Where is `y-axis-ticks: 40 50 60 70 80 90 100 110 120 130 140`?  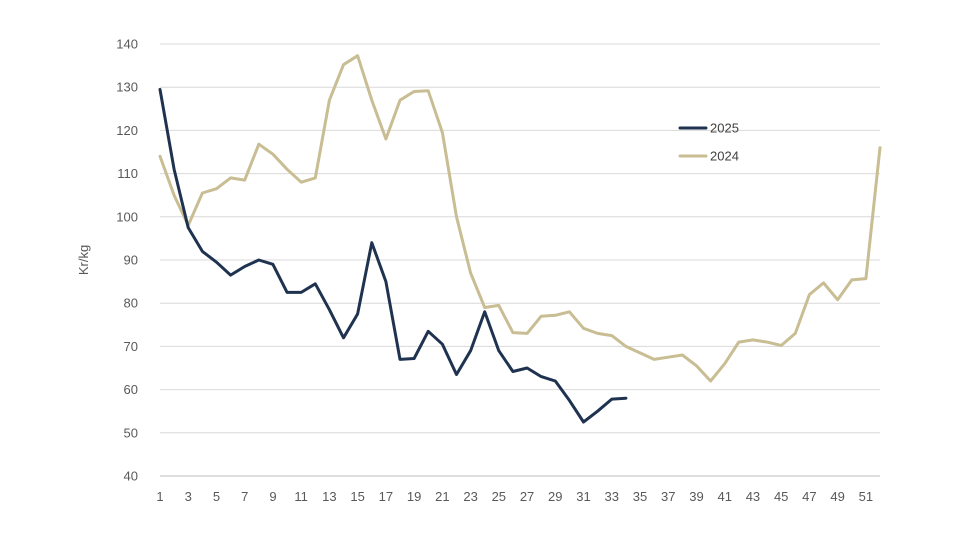
y-axis-ticks: 40 50 60 70 80 90 100 110 120 130 140 is located at coordinates (127, 260).